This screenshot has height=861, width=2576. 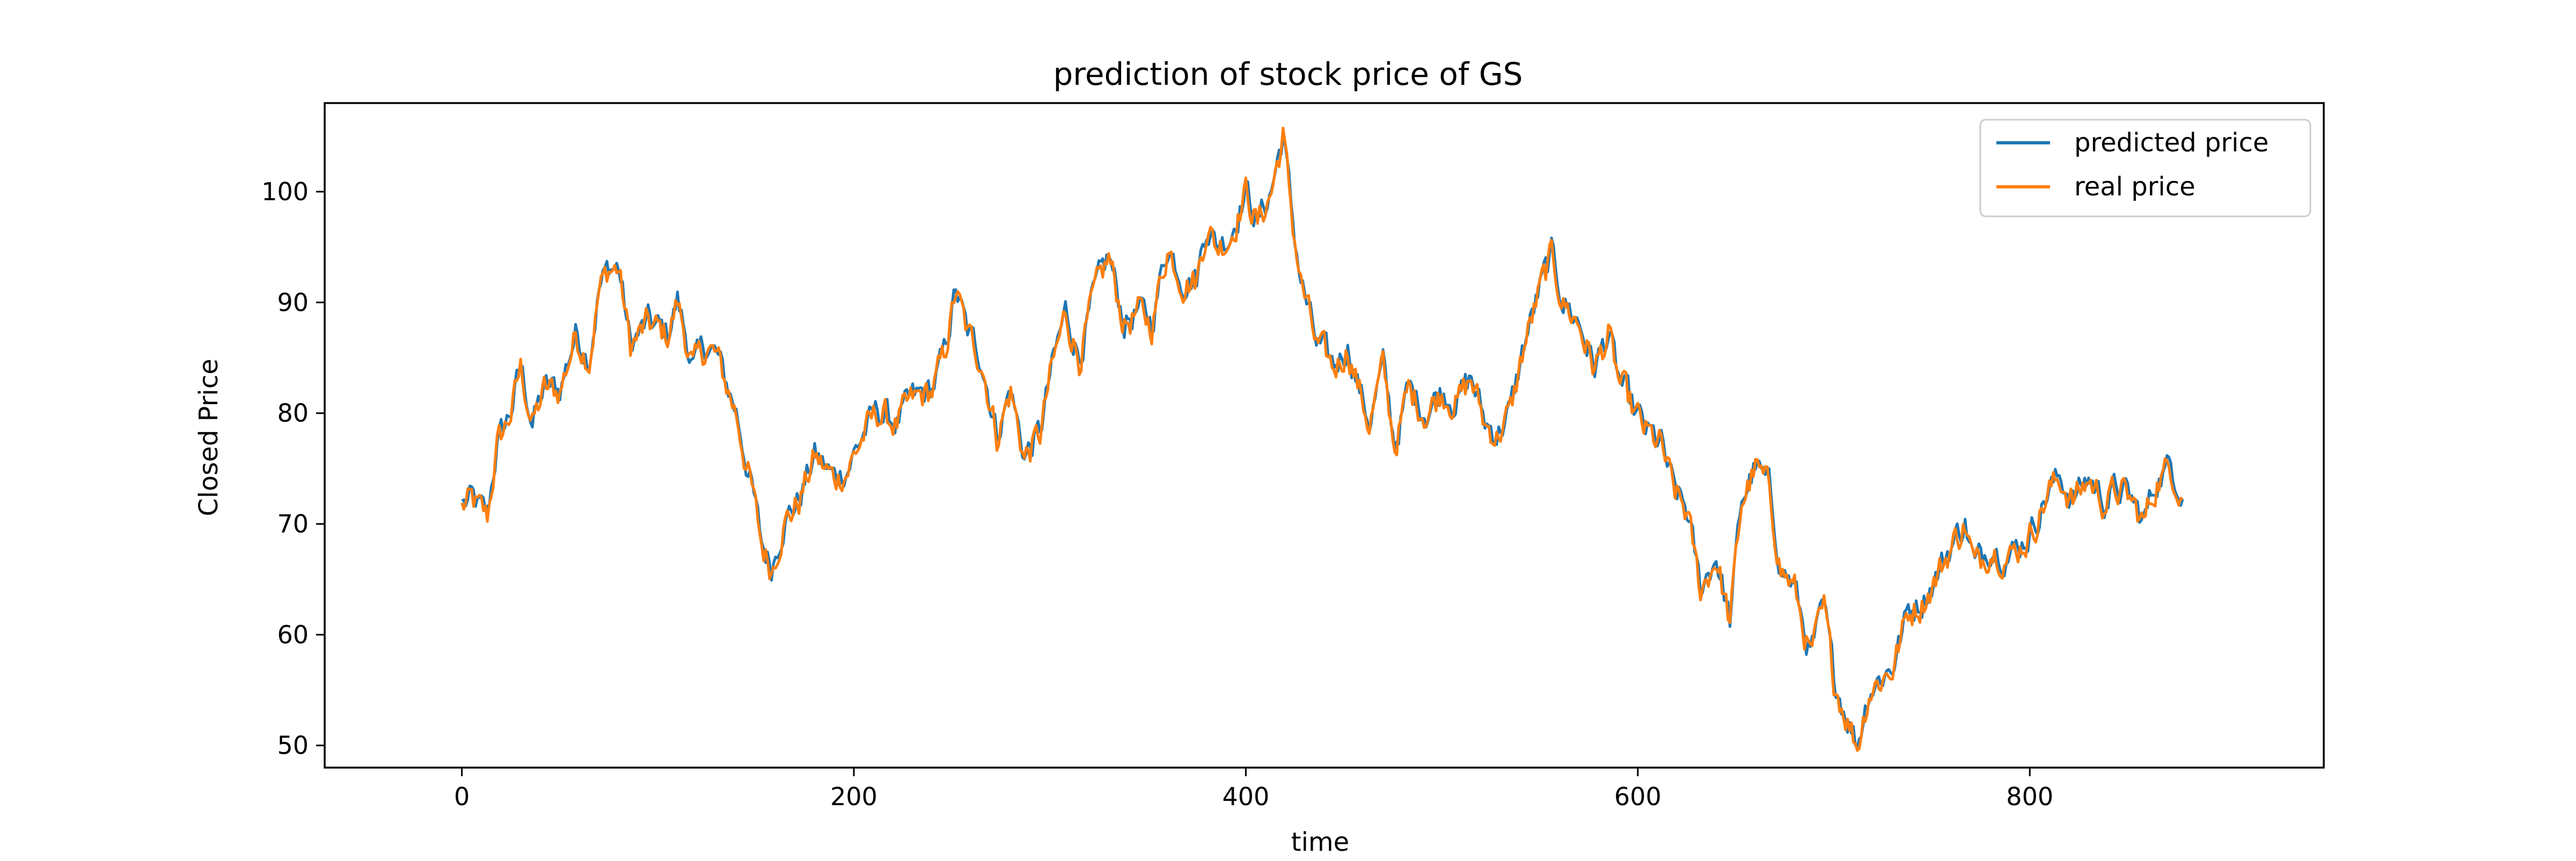 I want to click on x-tick-label: 600, so click(x=1638, y=797).